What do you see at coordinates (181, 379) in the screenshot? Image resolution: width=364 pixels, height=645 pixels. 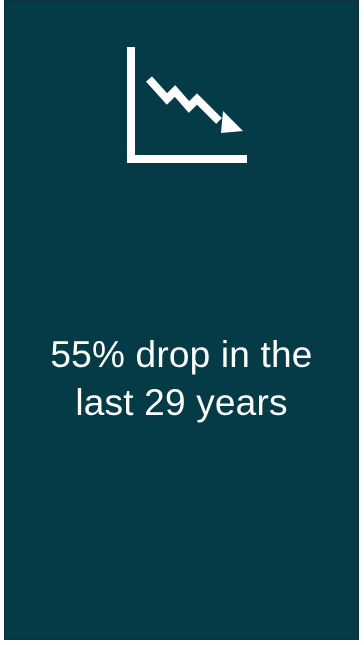 I see `stat-text: 55% drop in the last 29 years` at bounding box center [181, 379].